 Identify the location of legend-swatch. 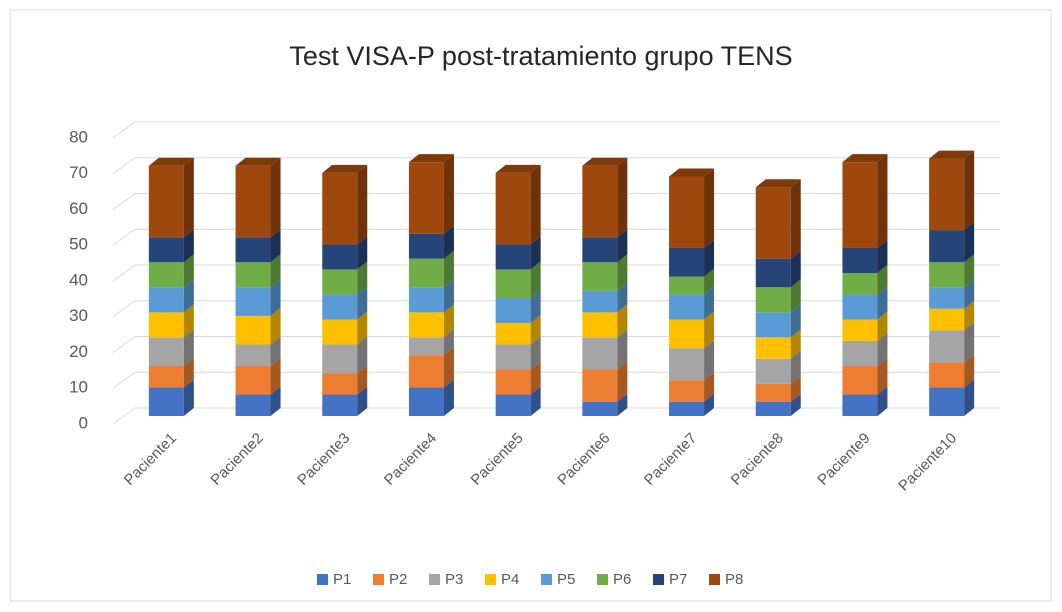
(490, 579).